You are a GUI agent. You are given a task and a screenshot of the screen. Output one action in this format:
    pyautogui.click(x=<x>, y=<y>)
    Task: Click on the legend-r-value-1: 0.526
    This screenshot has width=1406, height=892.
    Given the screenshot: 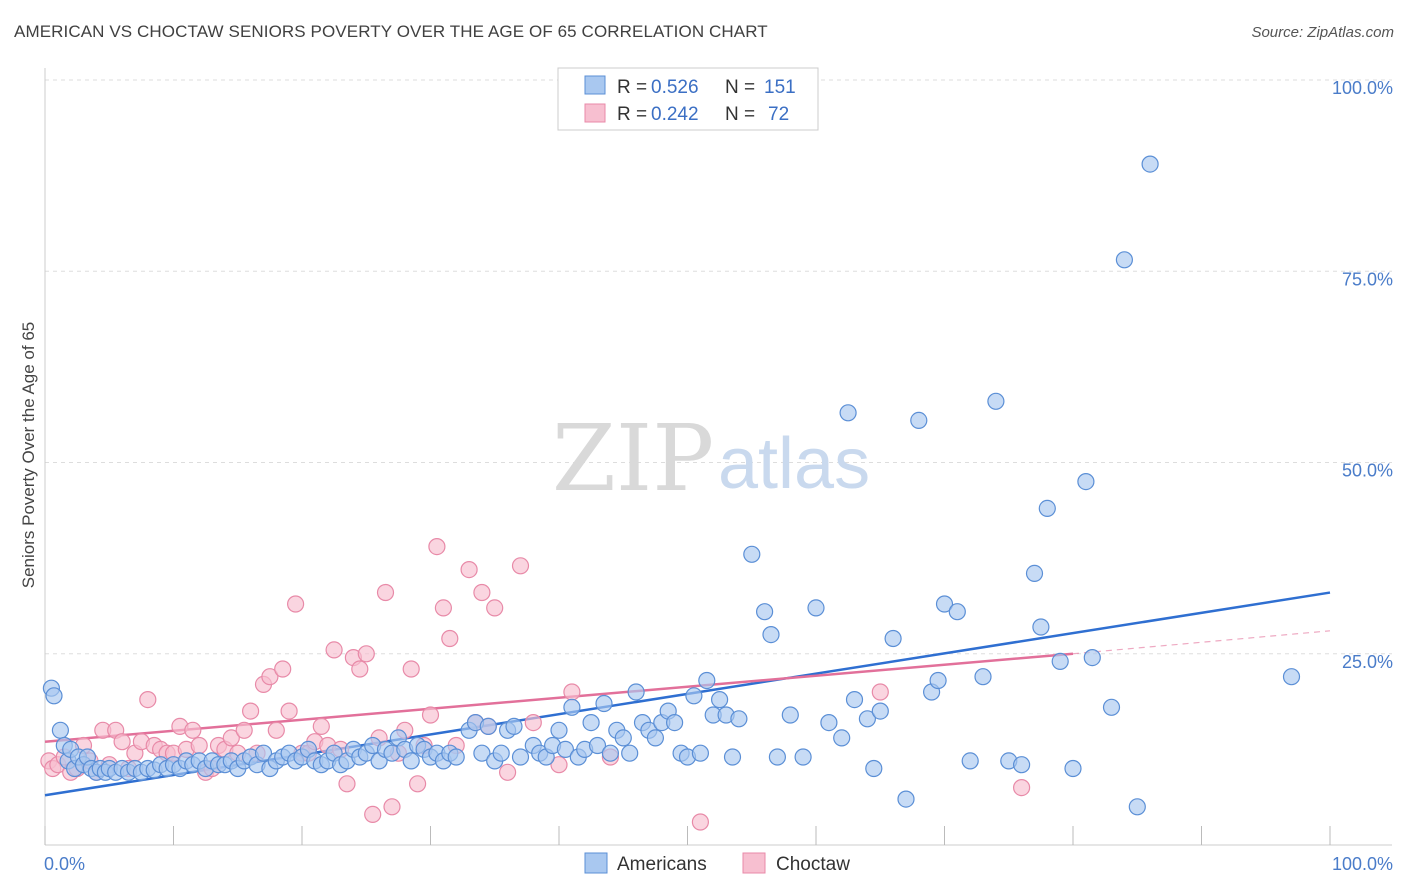 What is the action you would take?
    pyautogui.click(x=675, y=87)
    